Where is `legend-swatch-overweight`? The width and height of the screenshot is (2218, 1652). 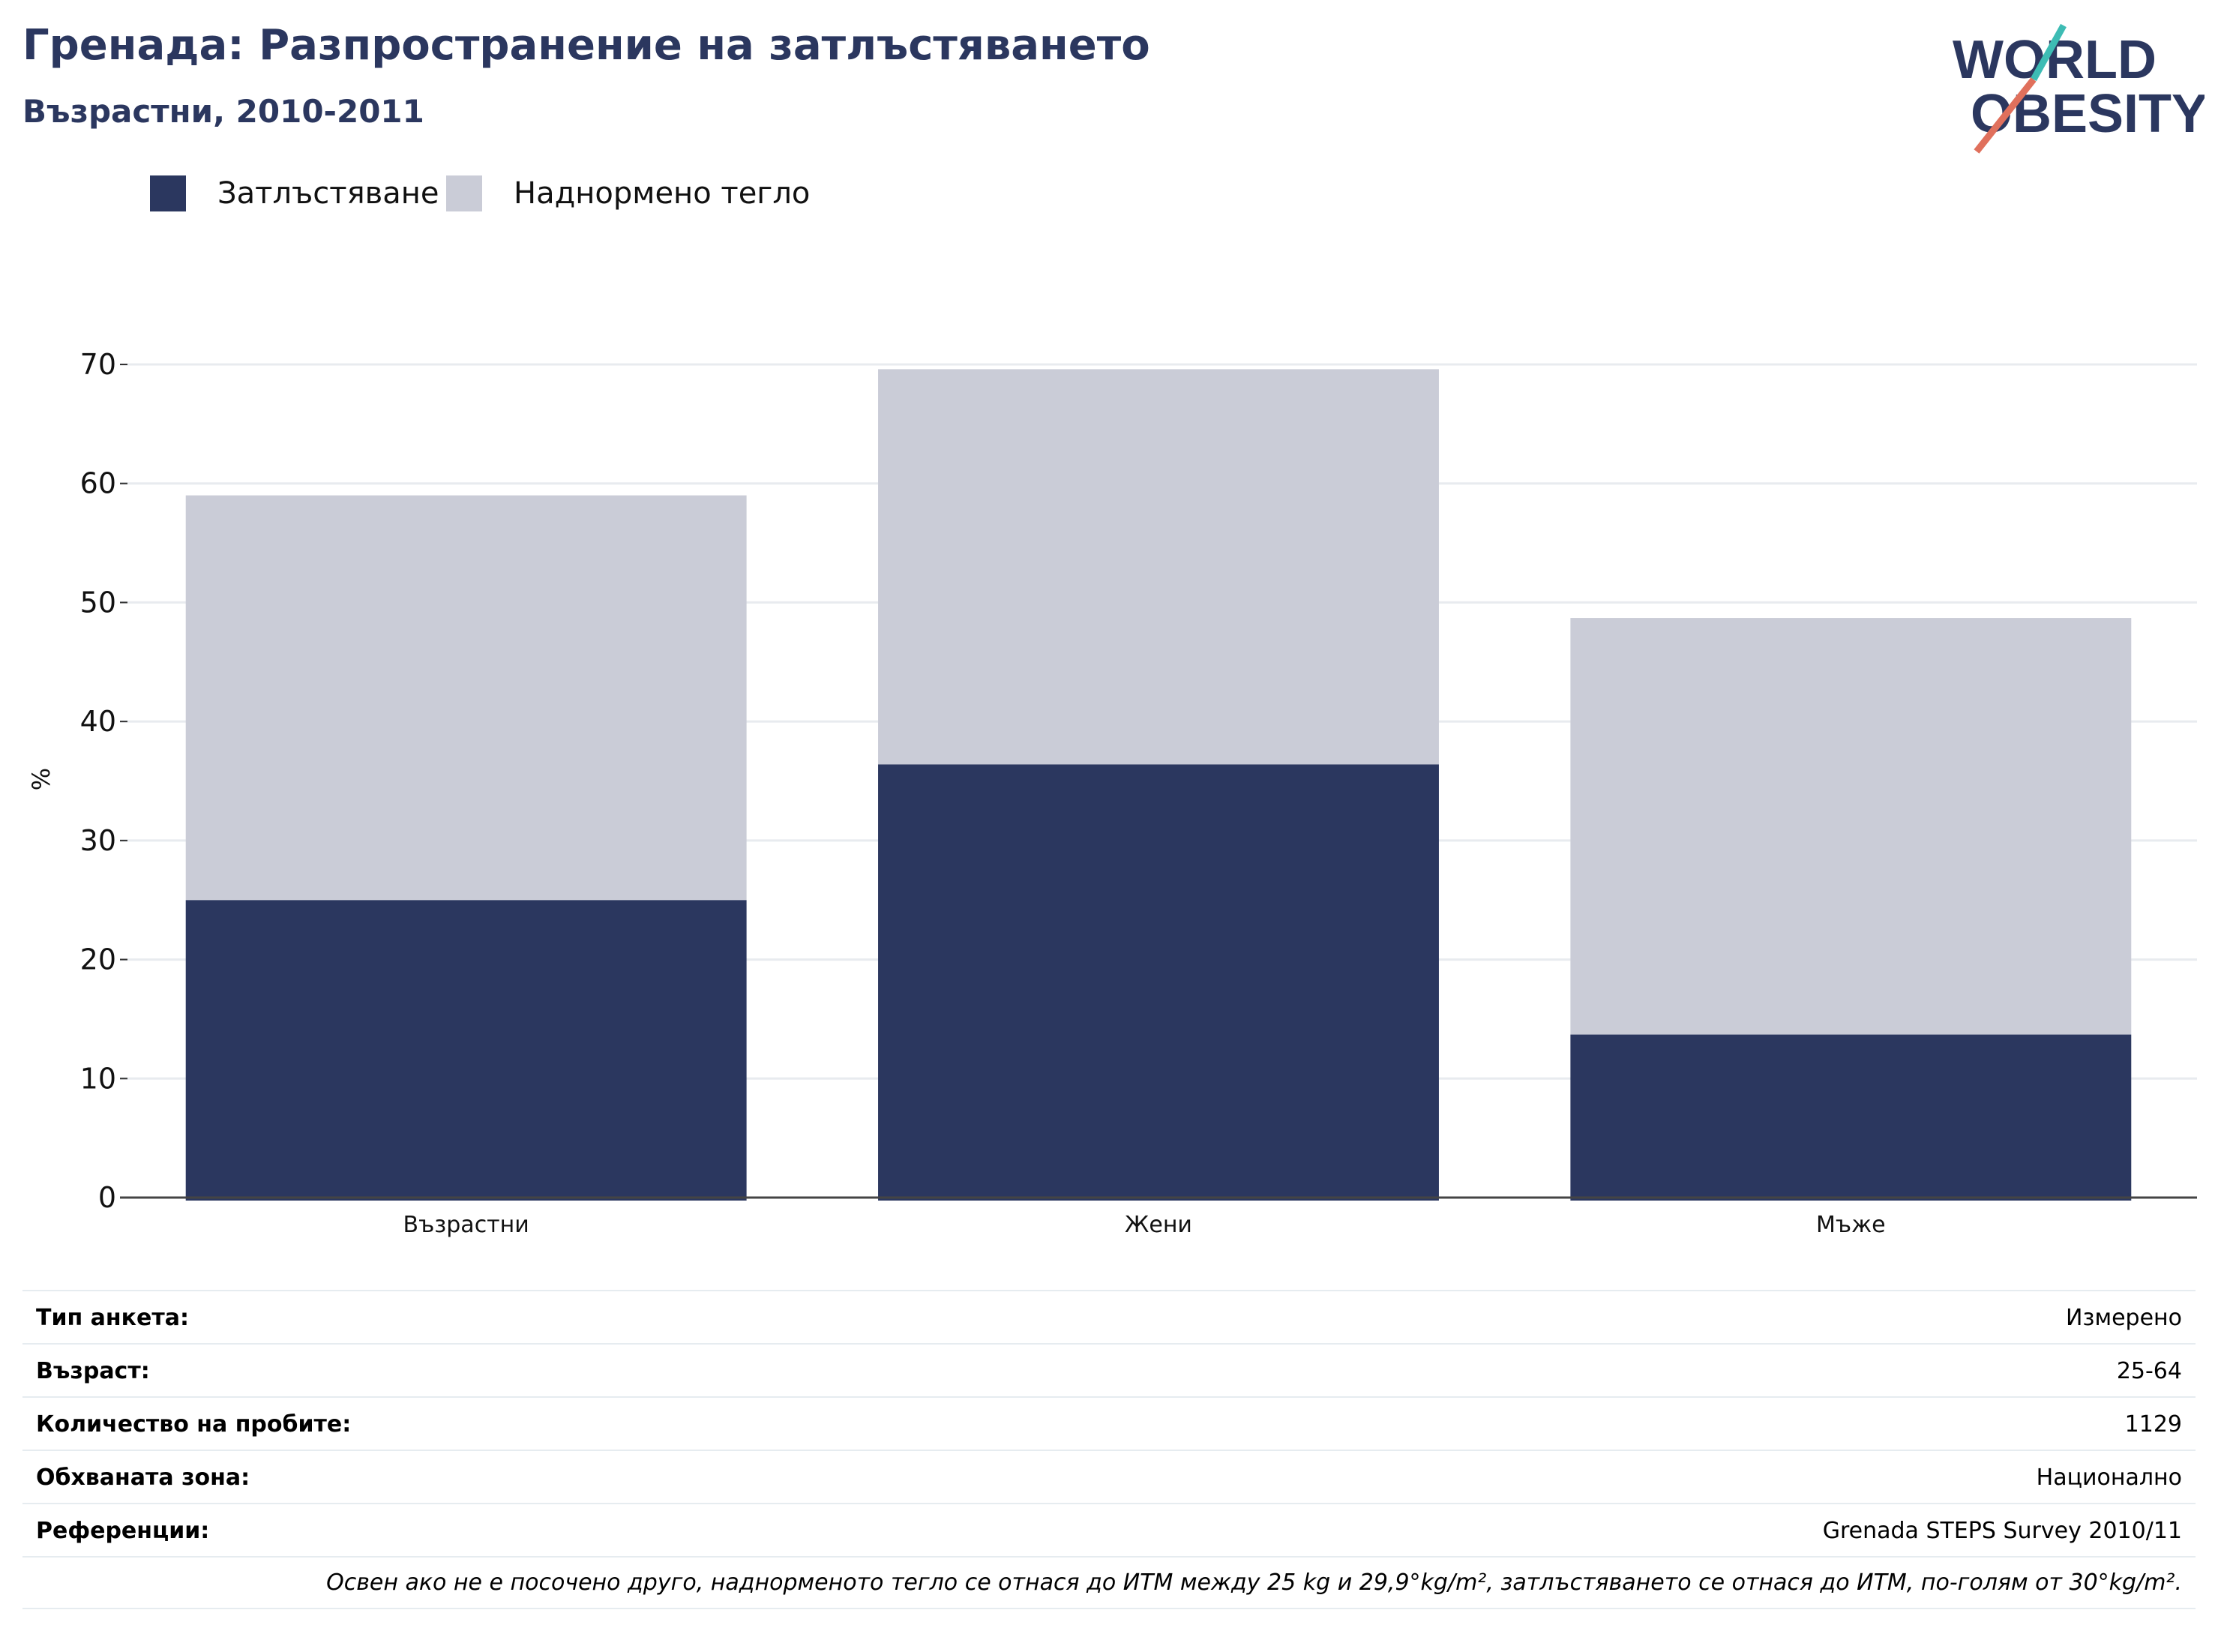
legend-swatch-overweight is located at coordinates (464, 193).